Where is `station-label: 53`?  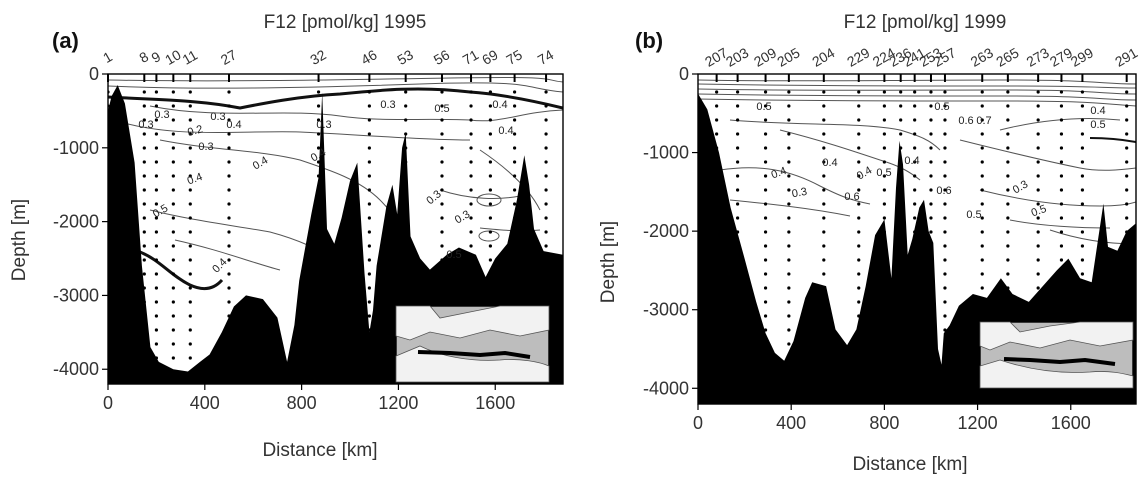
station-label: 53 is located at coordinates (405, 57).